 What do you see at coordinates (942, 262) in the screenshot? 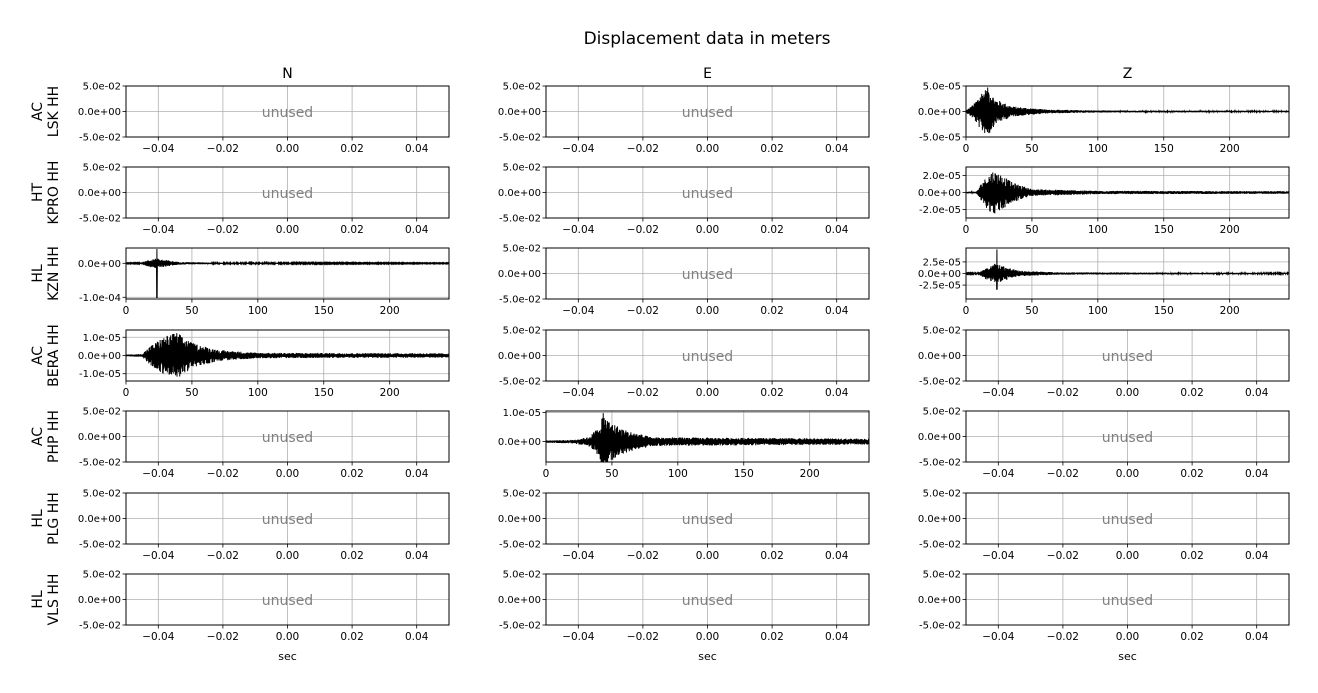
I see `y-tick-label: 2.5e-05` at bounding box center [942, 262].